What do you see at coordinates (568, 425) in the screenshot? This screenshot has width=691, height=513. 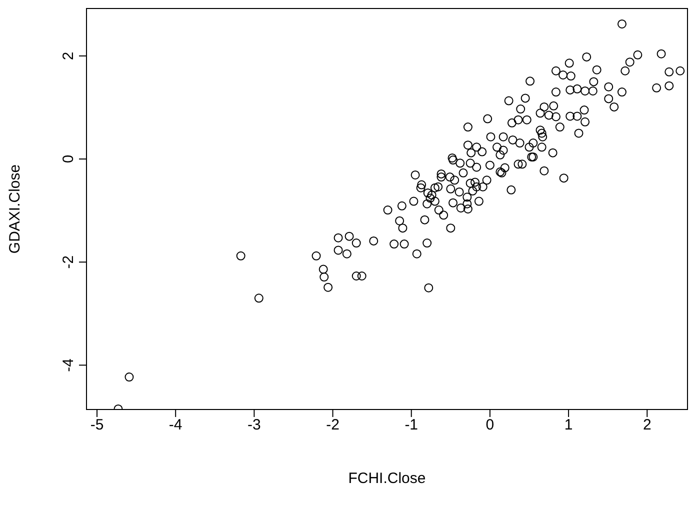 I see `x-tick-label: 1` at bounding box center [568, 425].